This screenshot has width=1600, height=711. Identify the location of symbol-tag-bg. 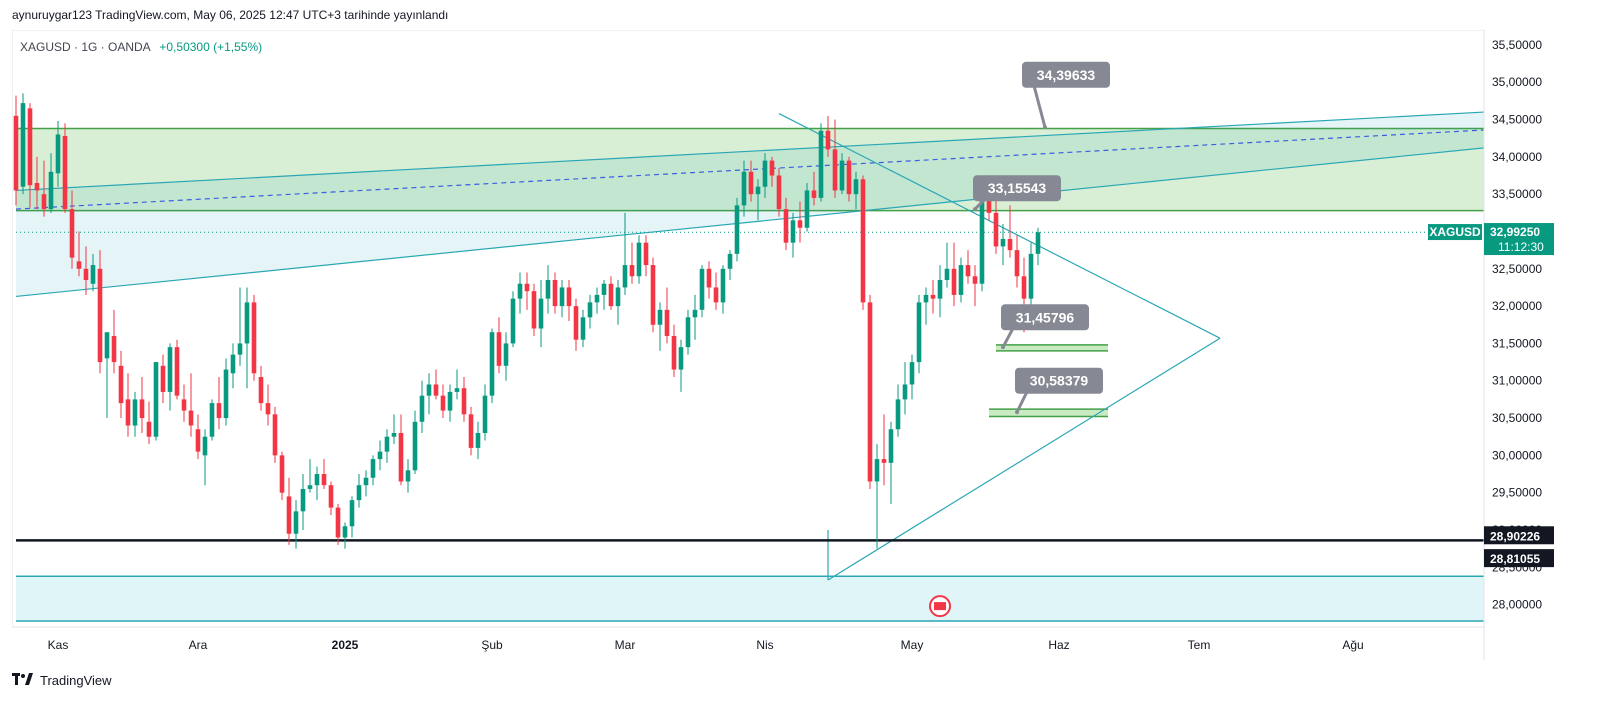
(1455, 232).